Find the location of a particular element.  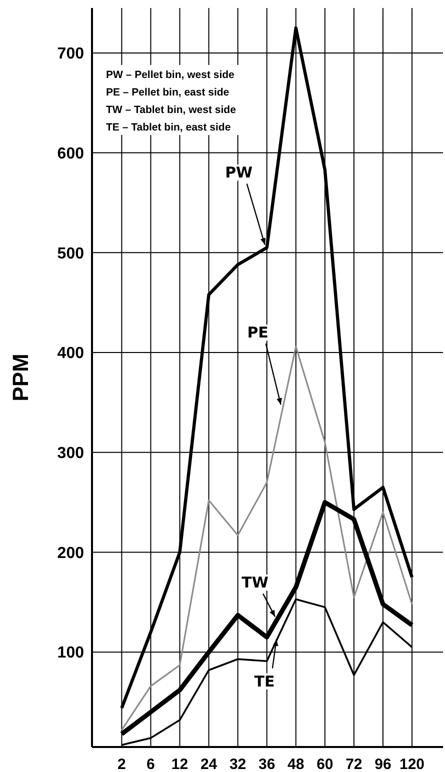

x-tick-label: 12 is located at coordinates (179, 764).